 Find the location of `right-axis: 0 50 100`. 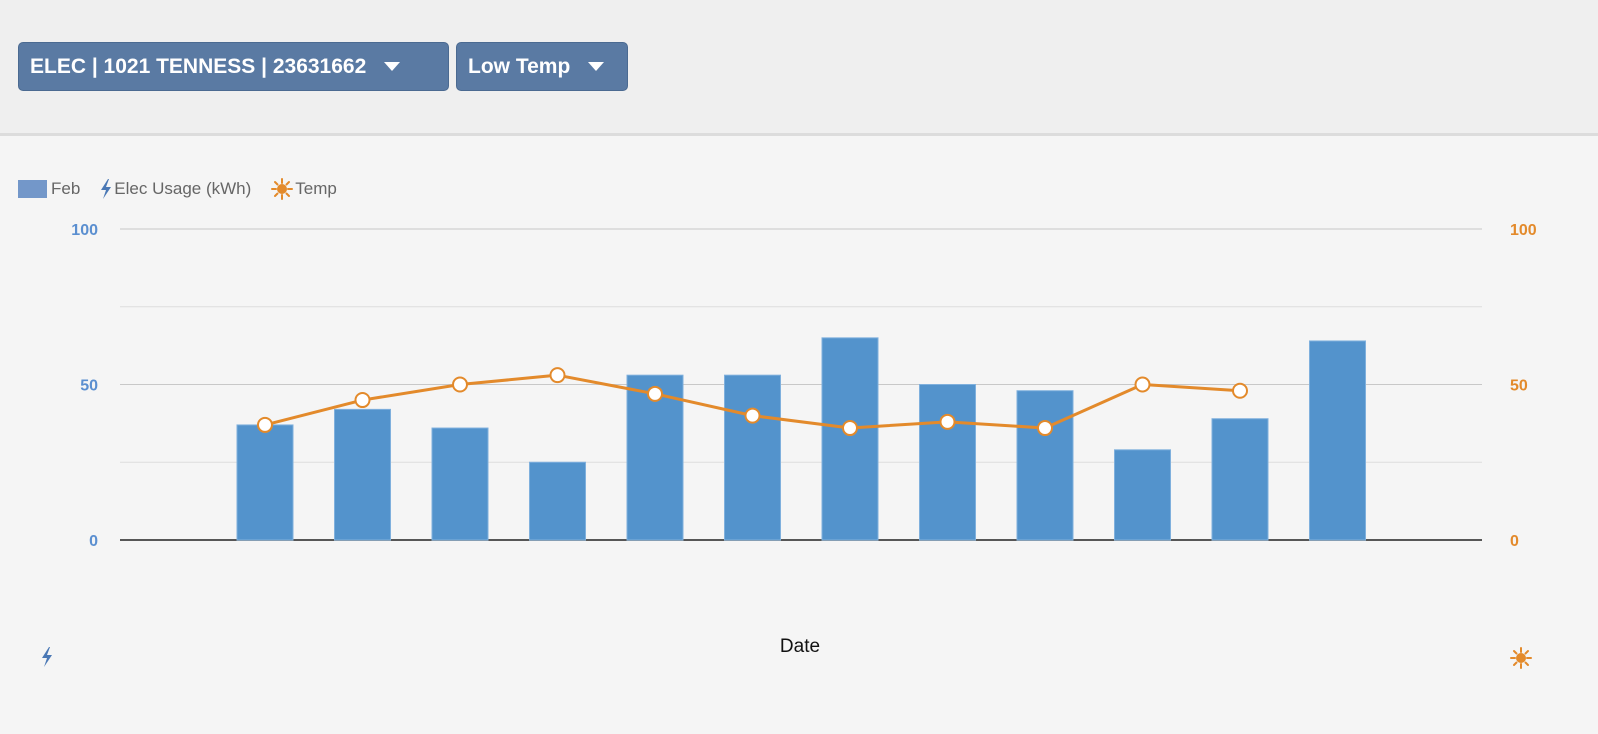

right-axis: 0 50 100 is located at coordinates (1523, 386).